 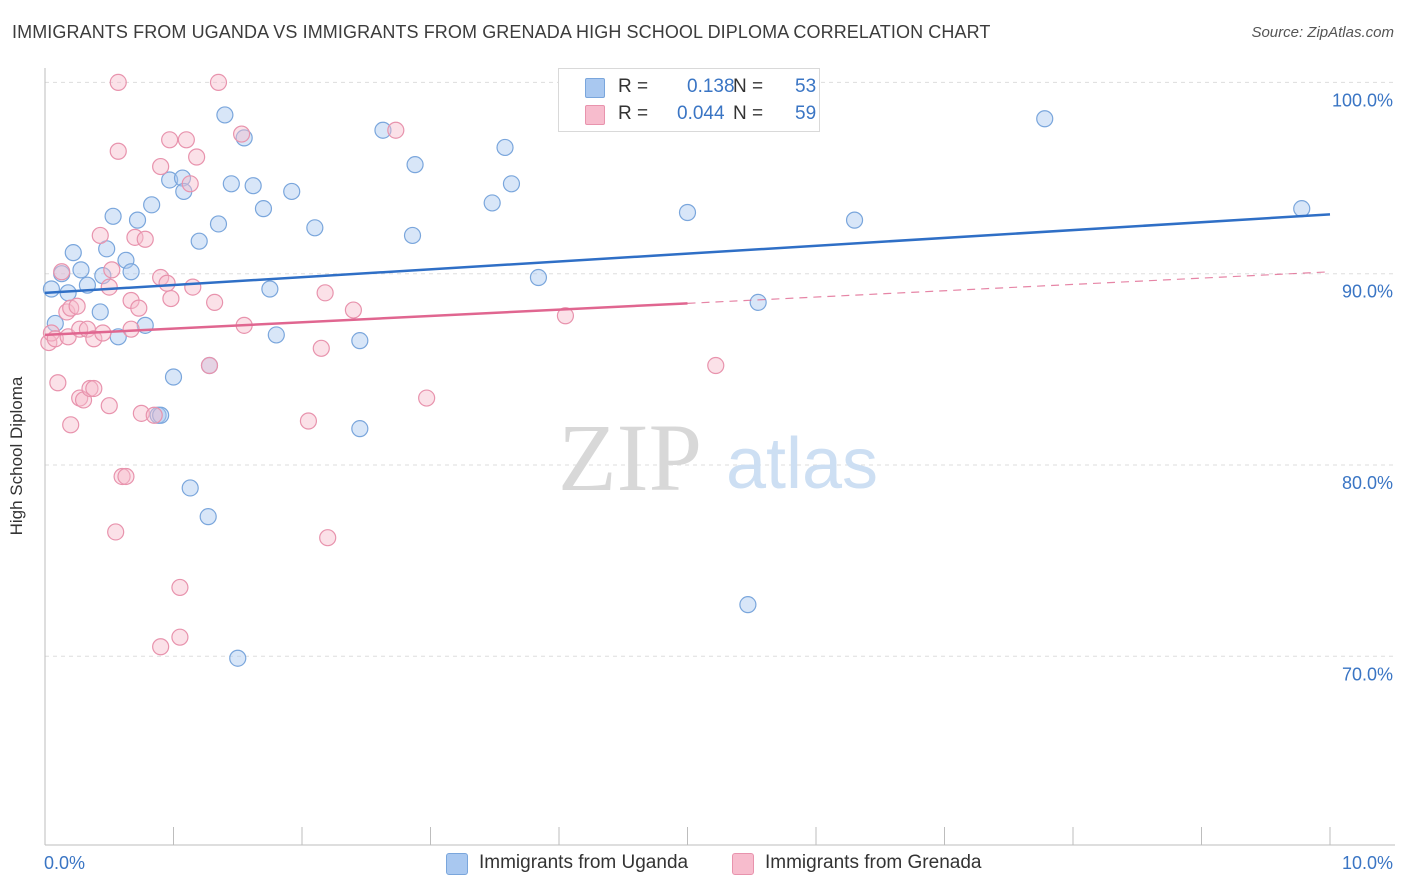 What do you see at coordinates (806, 113) in the screenshot?
I see `grenada-n-value: 59` at bounding box center [806, 113].